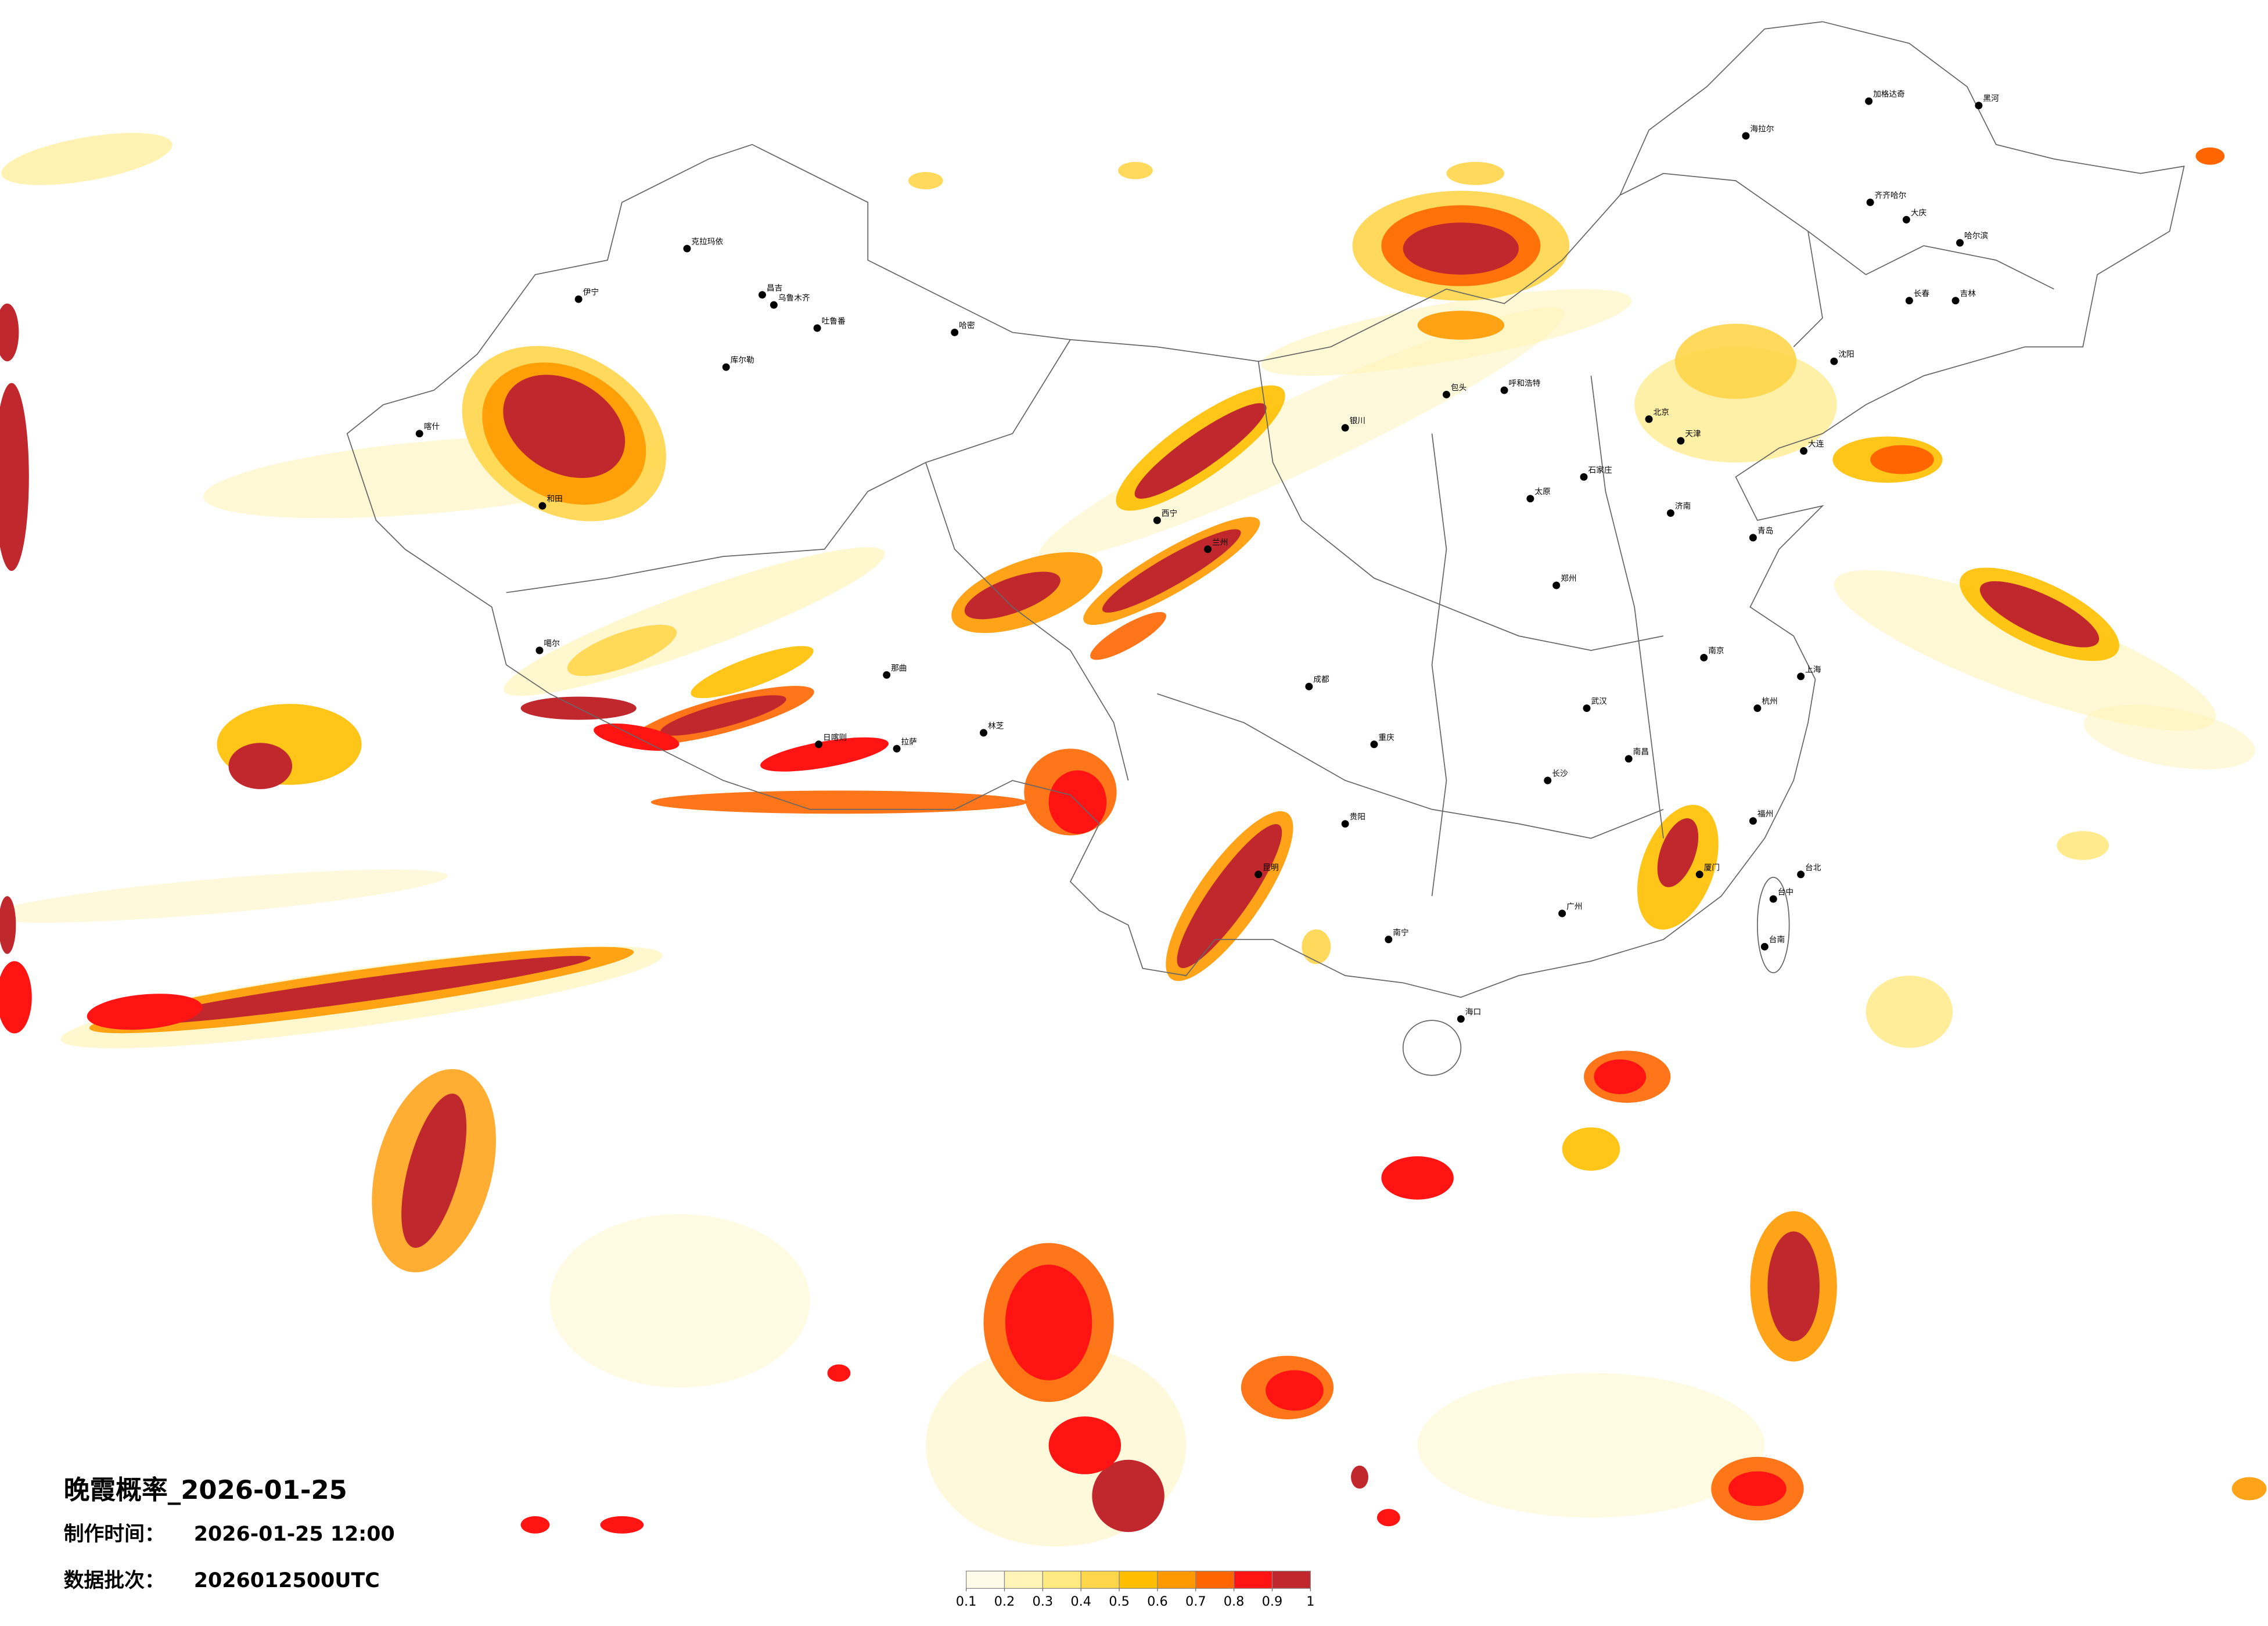 Image resolution: width=2268 pixels, height=1626 pixels. I want to click on city-label: 济南, so click(1683, 506).